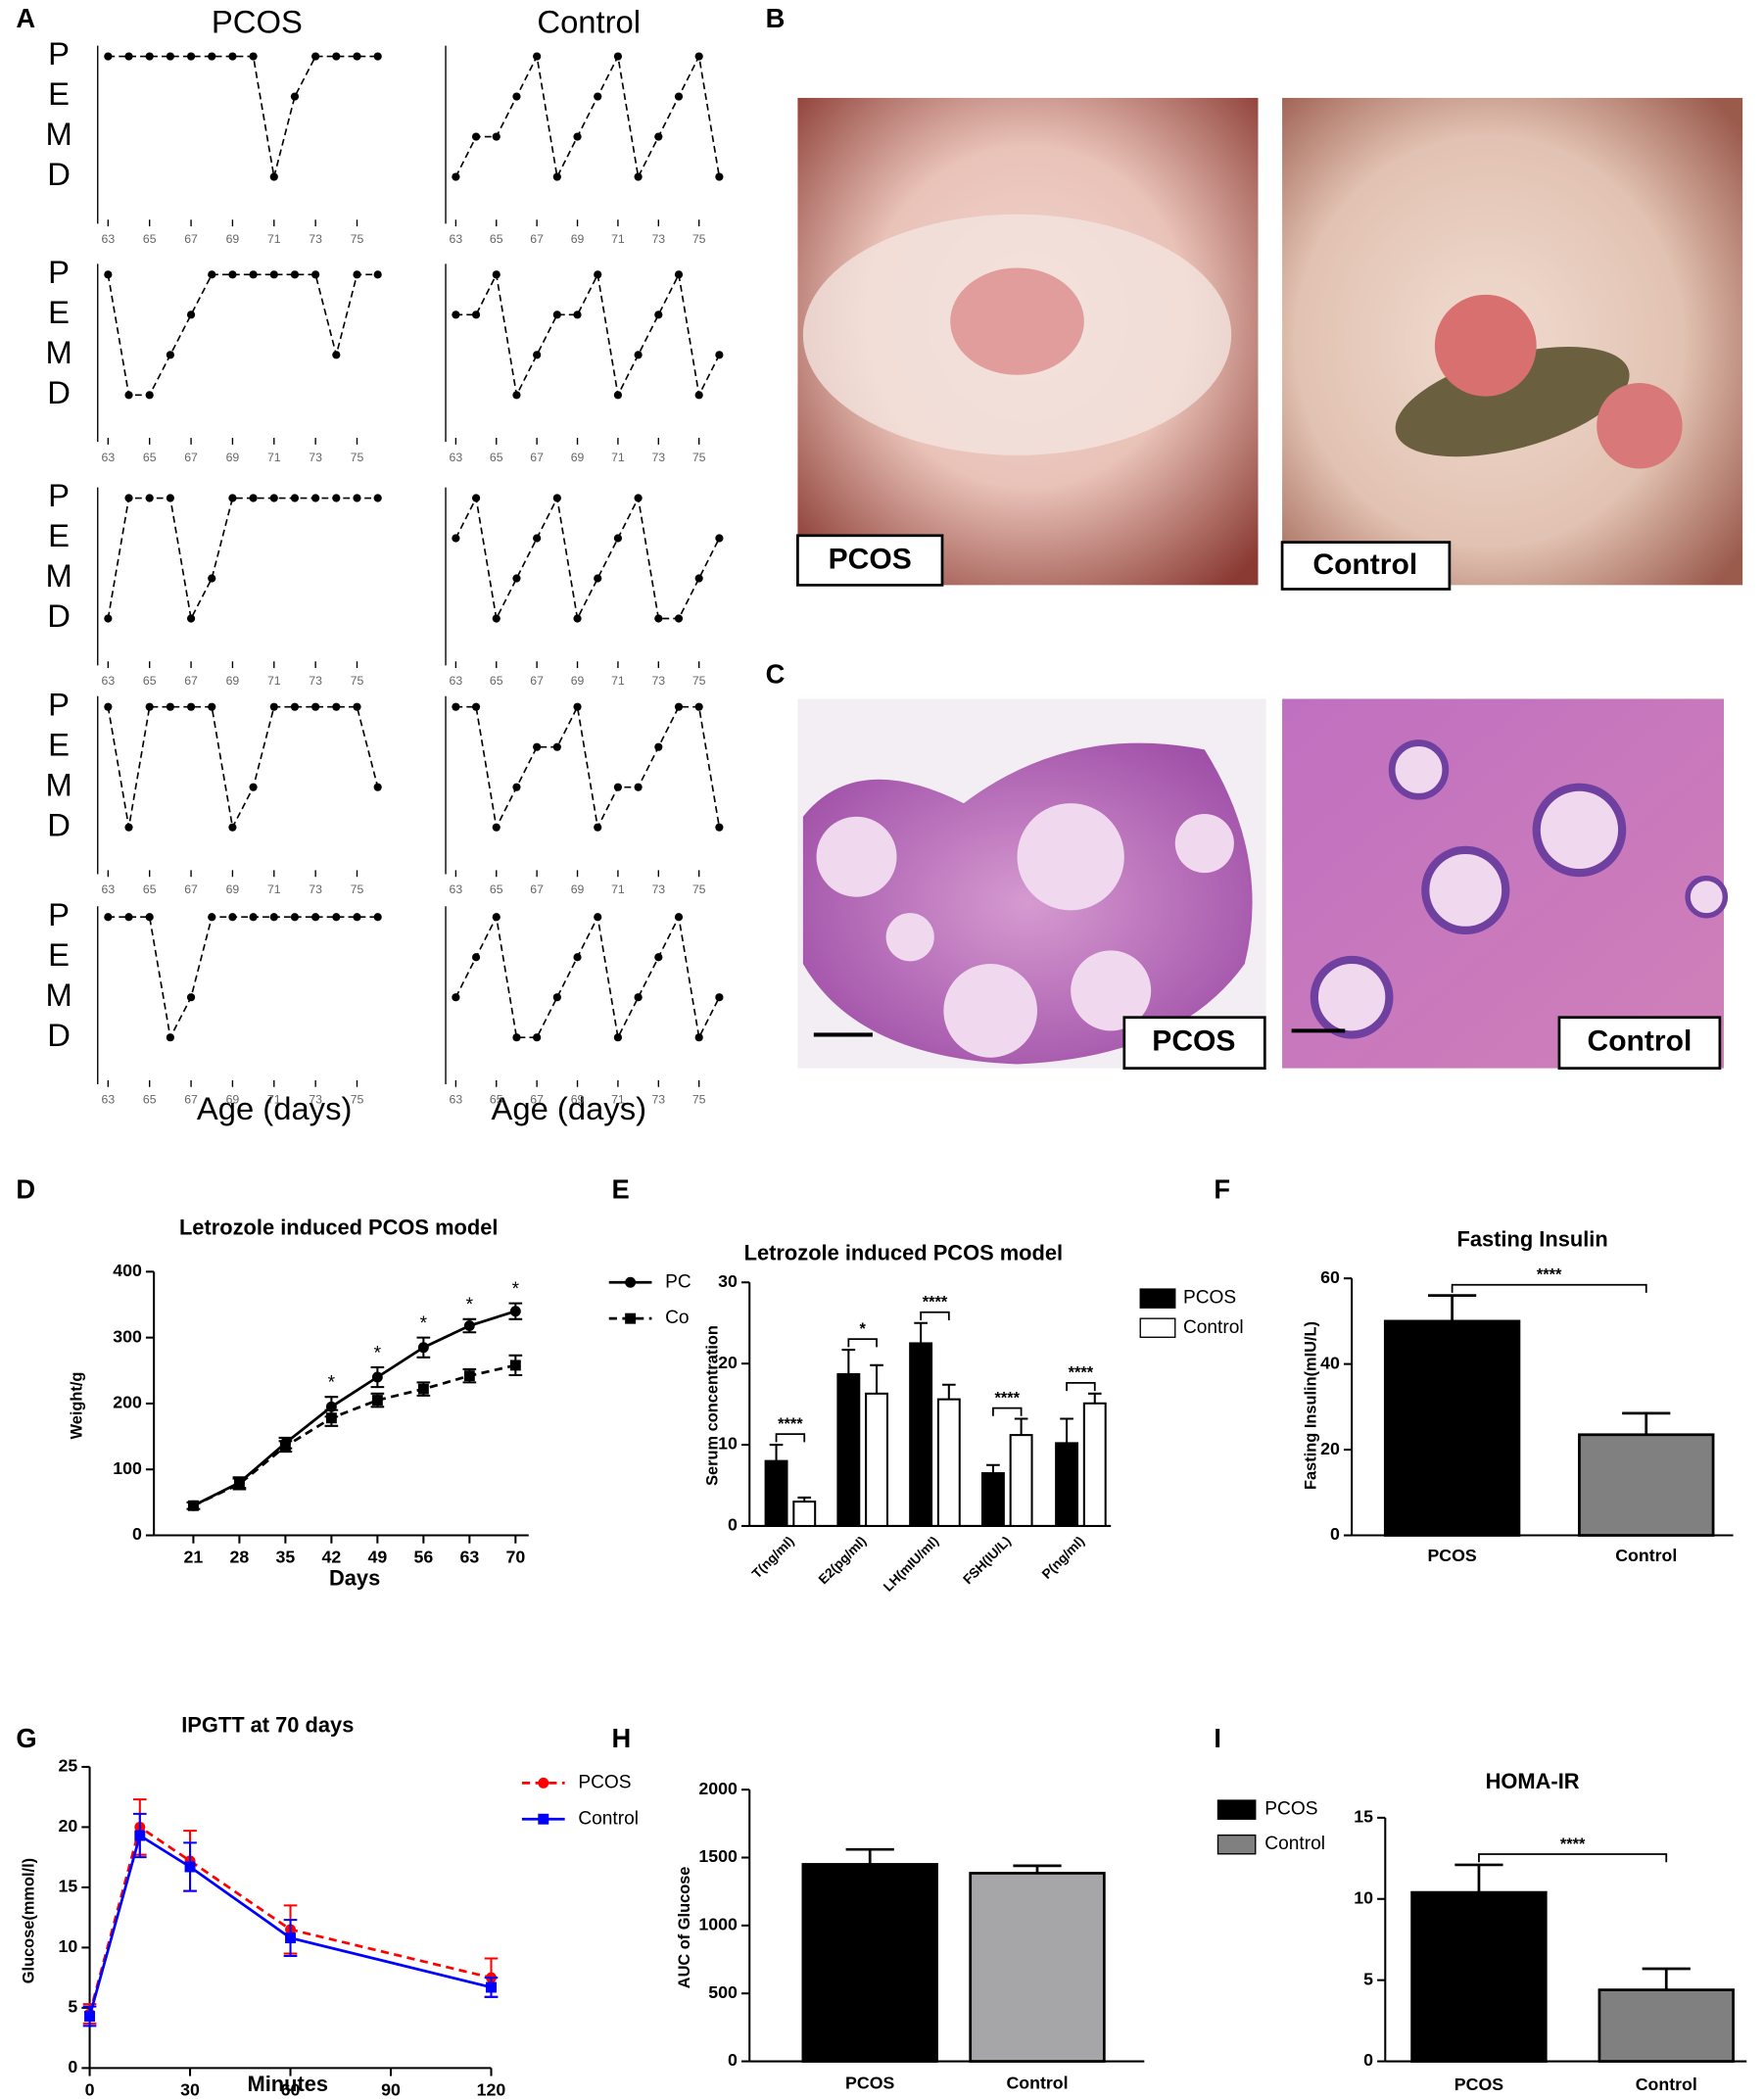 This screenshot has width=1764, height=2099. Describe the element at coordinates (28, 1920) in the screenshot. I see `y-axis-label: Glucose(mmol/l)` at that location.